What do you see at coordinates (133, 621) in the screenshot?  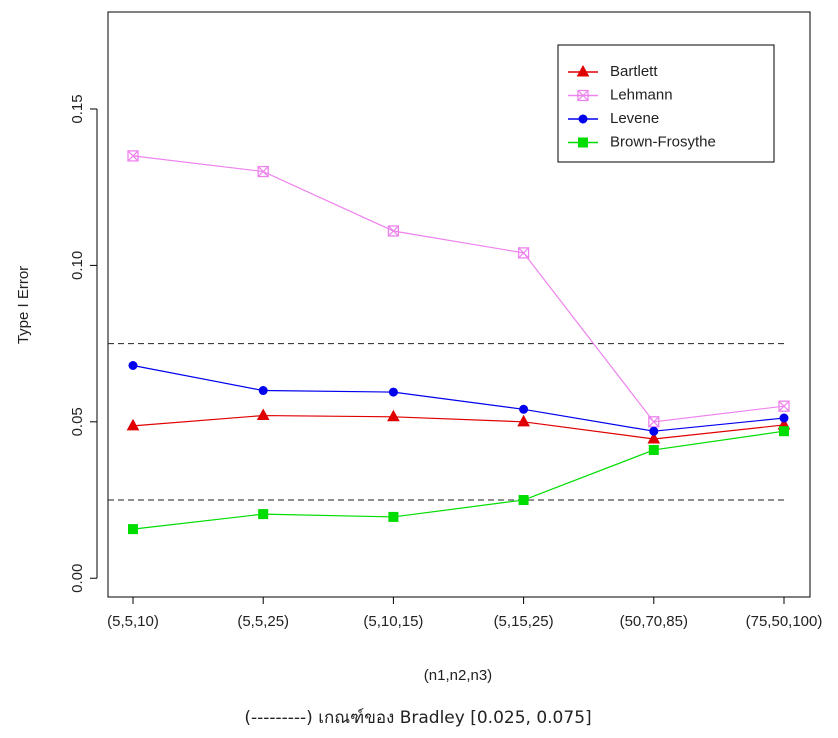 I see `x-tick-label: (5,5,10)` at bounding box center [133, 621].